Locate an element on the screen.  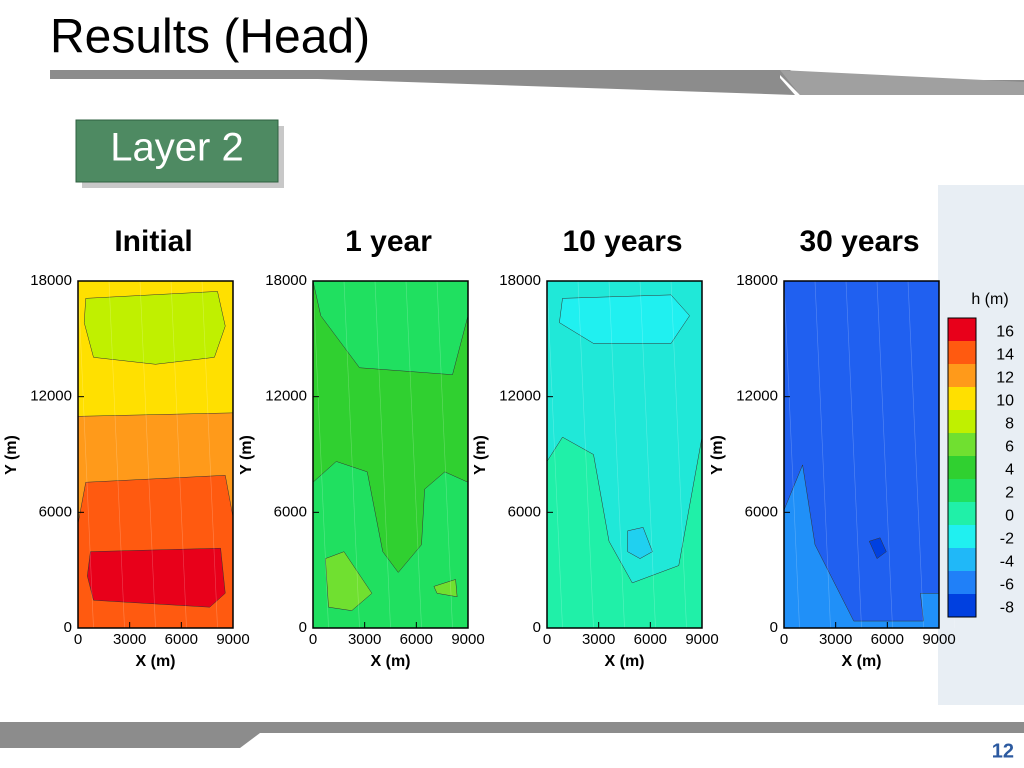
legend-label: -6 is located at coordinates (1007, 585).